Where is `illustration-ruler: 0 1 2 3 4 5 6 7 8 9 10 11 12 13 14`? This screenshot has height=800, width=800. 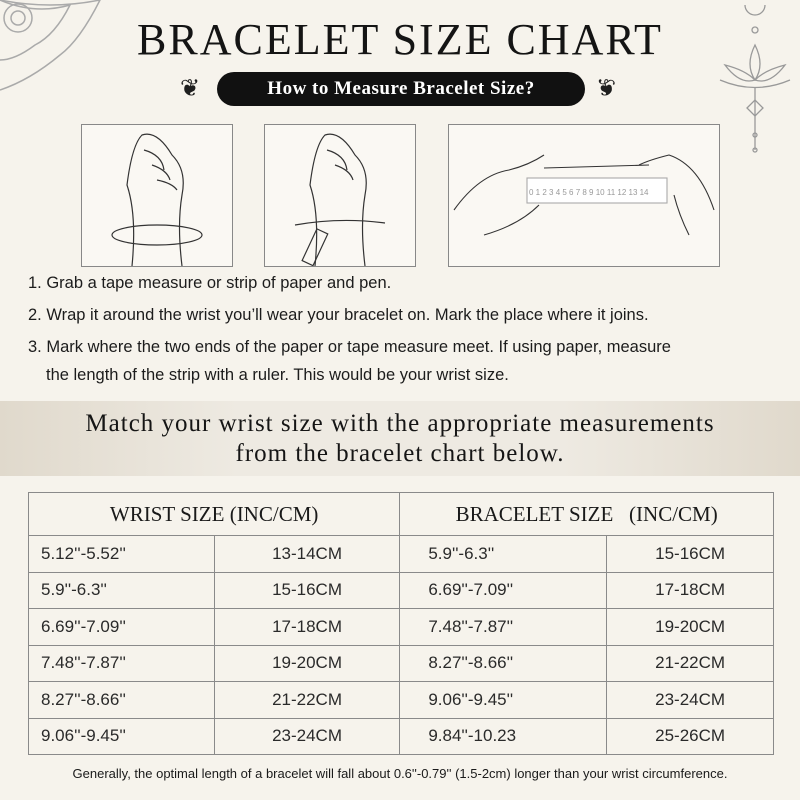
illustration-ruler: 0 1 2 3 4 5 6 7 8 9 10 11 12 13 14 is located at coordinates (584, 195).